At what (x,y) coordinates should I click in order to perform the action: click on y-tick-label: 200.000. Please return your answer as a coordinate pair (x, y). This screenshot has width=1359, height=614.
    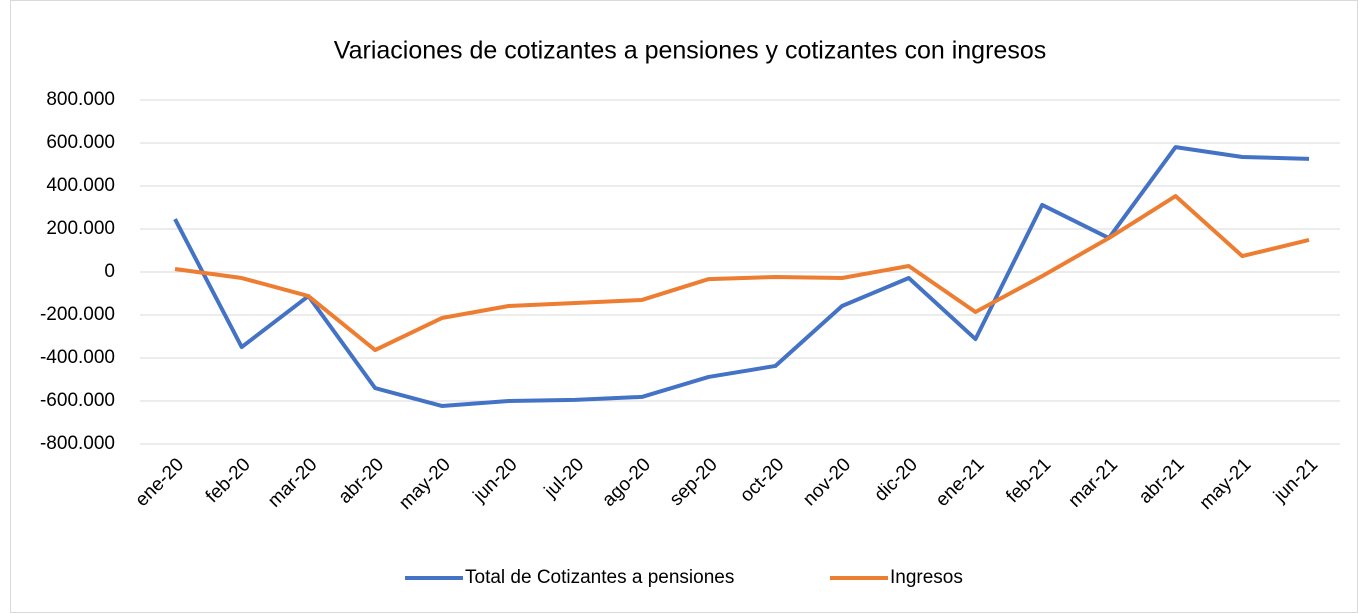
    Looking at the image, I should click on (80, 228).